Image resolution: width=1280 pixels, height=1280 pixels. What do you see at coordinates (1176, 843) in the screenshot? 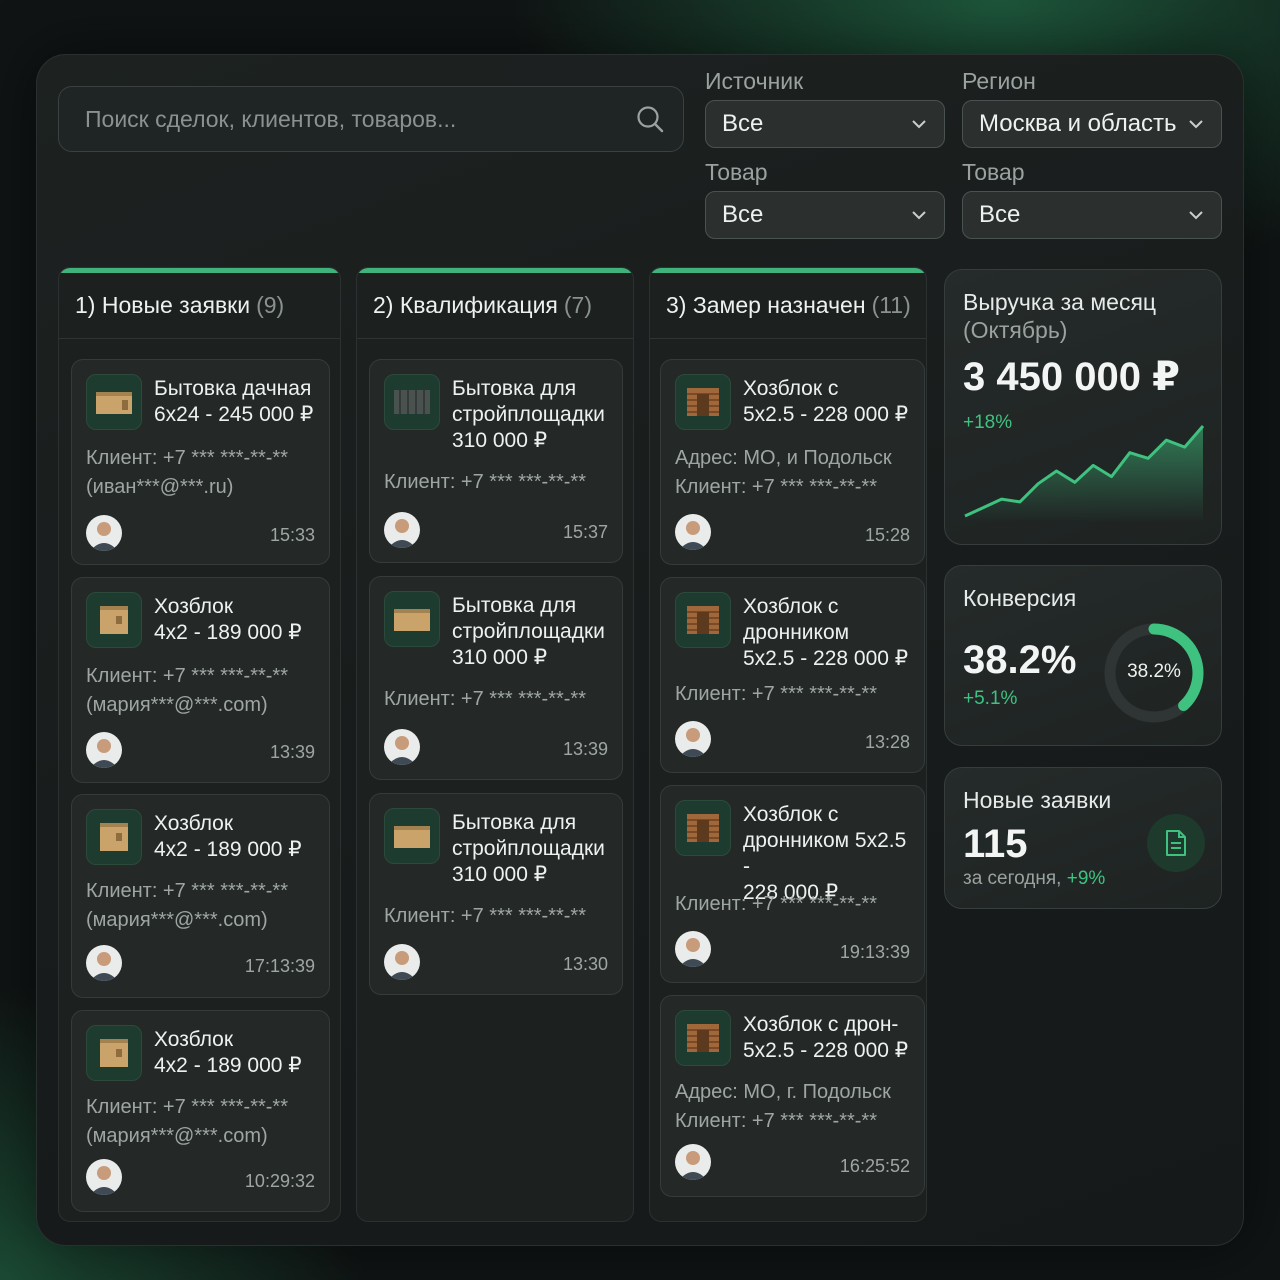
I see `document-icon` at bounding box center [1176, 843].